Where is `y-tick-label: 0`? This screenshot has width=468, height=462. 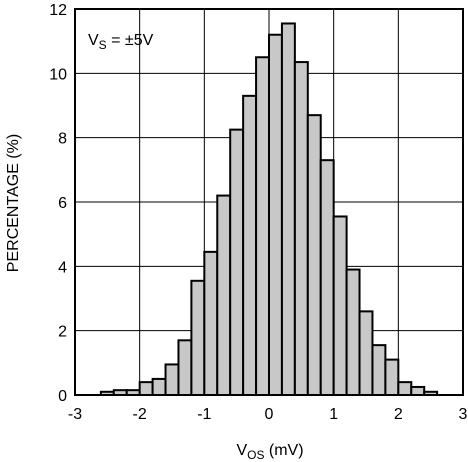
y-tick-label: 0 is located at coordinates (62, 396).